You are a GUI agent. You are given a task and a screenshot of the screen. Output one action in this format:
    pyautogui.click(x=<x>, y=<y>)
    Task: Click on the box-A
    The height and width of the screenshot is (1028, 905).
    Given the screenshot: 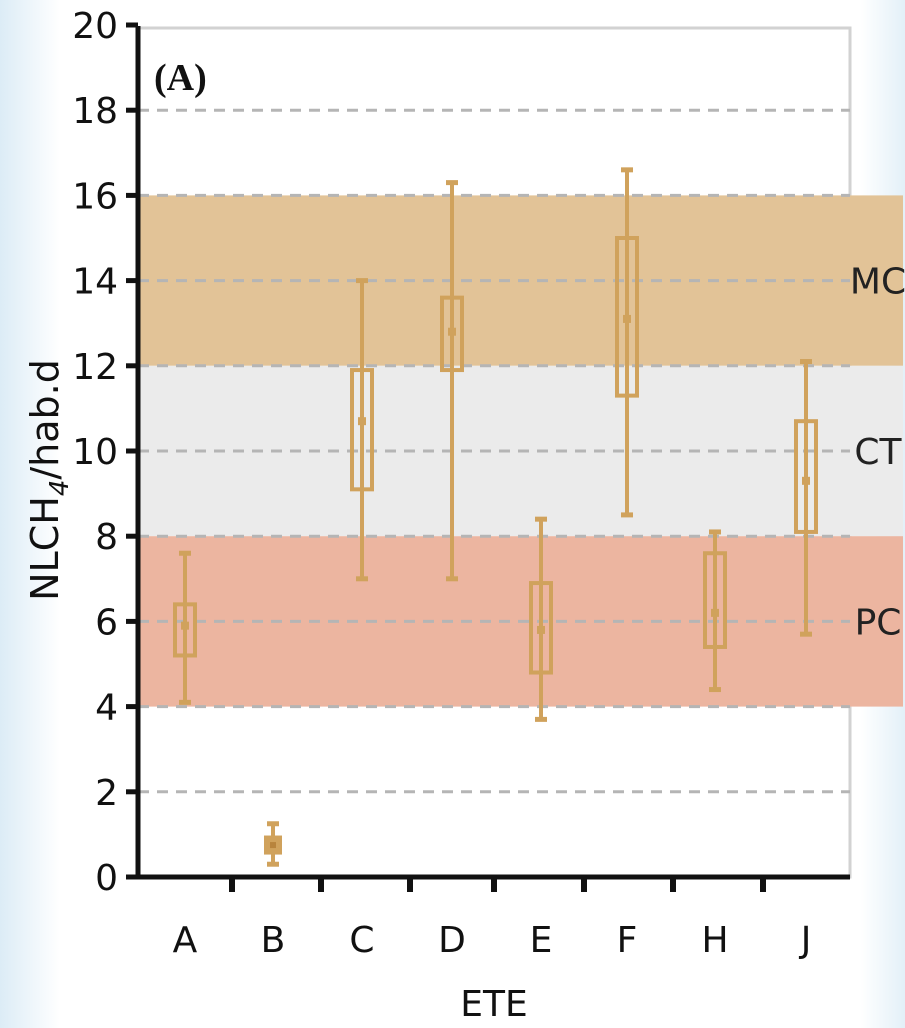 What is the action you would take?
    pyautogui.click(x=185, y=629)
    